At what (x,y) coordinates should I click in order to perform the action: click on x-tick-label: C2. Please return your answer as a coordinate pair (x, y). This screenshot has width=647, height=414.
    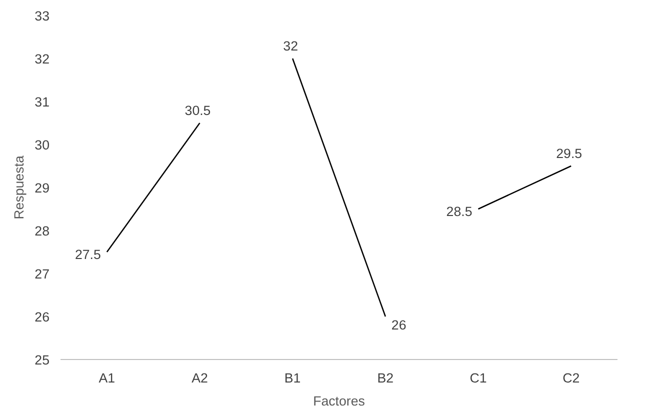
    Looking at the image, I should click on (571, 378).